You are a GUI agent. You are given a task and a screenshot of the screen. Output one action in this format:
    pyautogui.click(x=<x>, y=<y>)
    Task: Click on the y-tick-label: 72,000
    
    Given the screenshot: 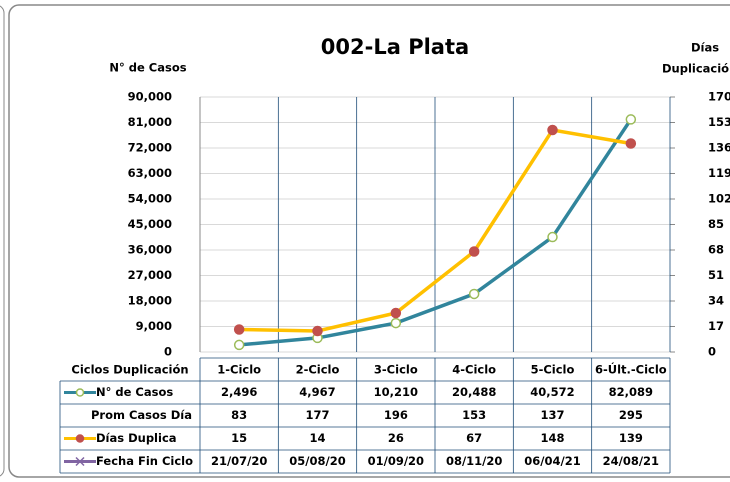 What is the action you would take?
    pyautogui.click(x=150, y=148)
    